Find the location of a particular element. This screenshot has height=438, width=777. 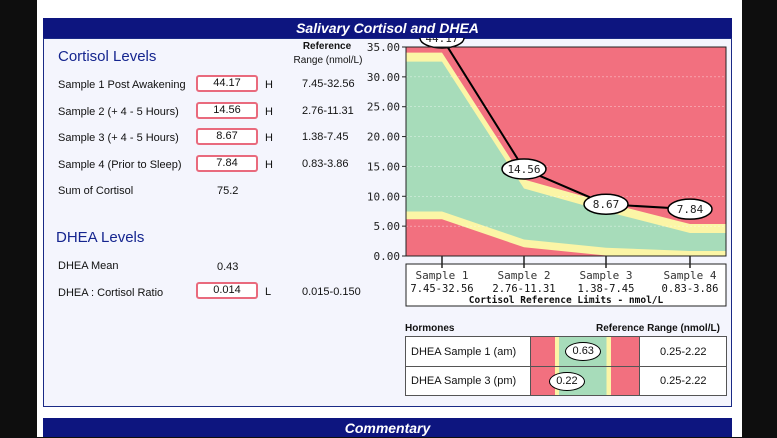

reference-range-label: 7.45-32.56 is located at coordinates (441, 289).